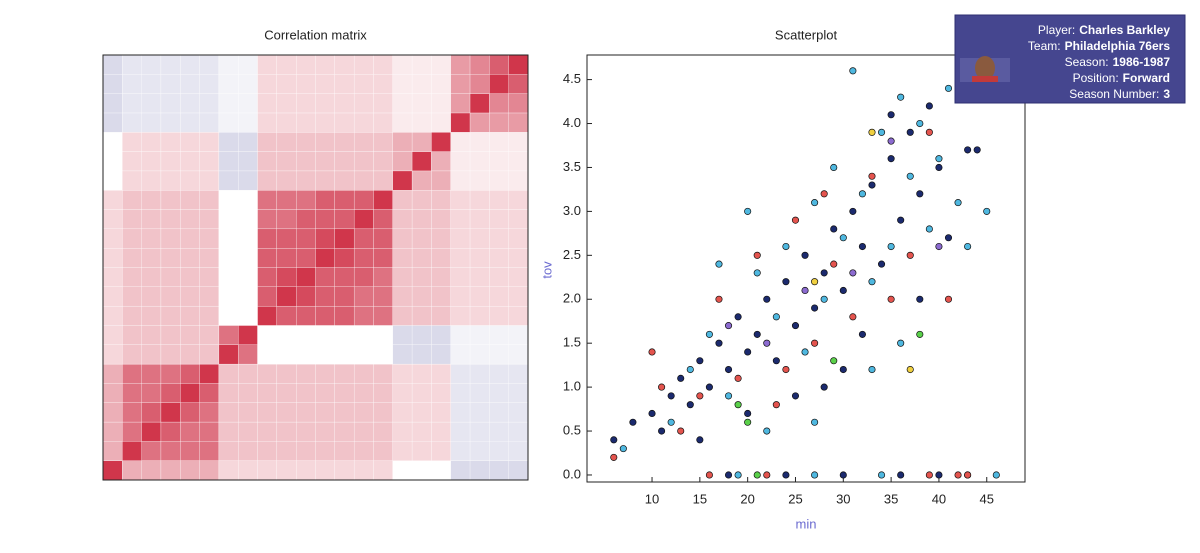  Describe the element at coordinates (806, 34) in the screenshot. I see `chart-title: Scatterplot` at that location.